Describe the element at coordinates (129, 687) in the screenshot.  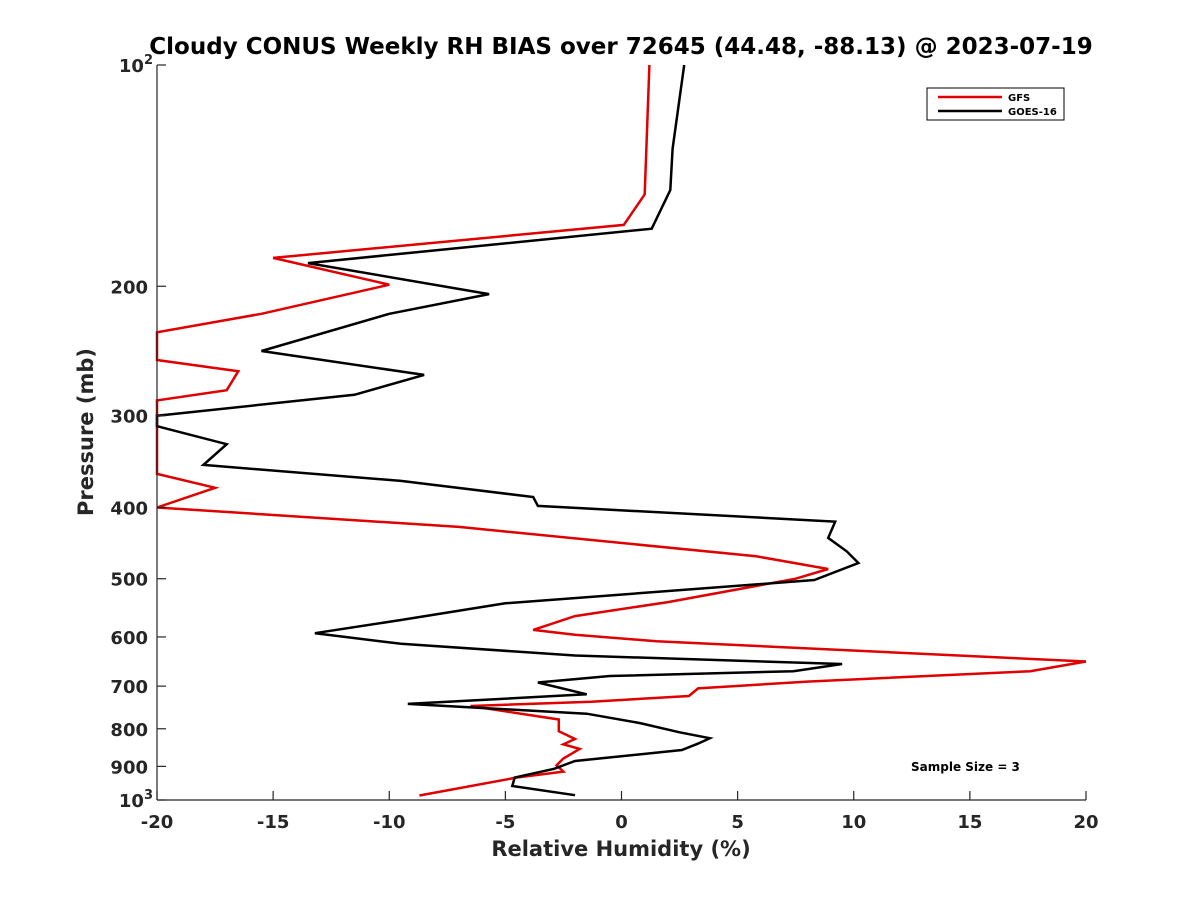
I see `y-tick-label: 700` at that location.